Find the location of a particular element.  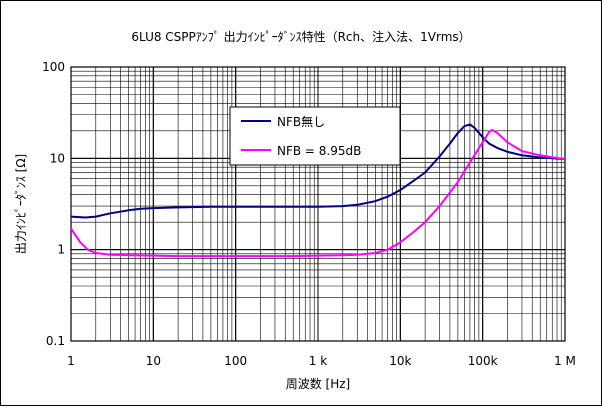

y-tick-label: 10 is located at coordinates (57, 158).